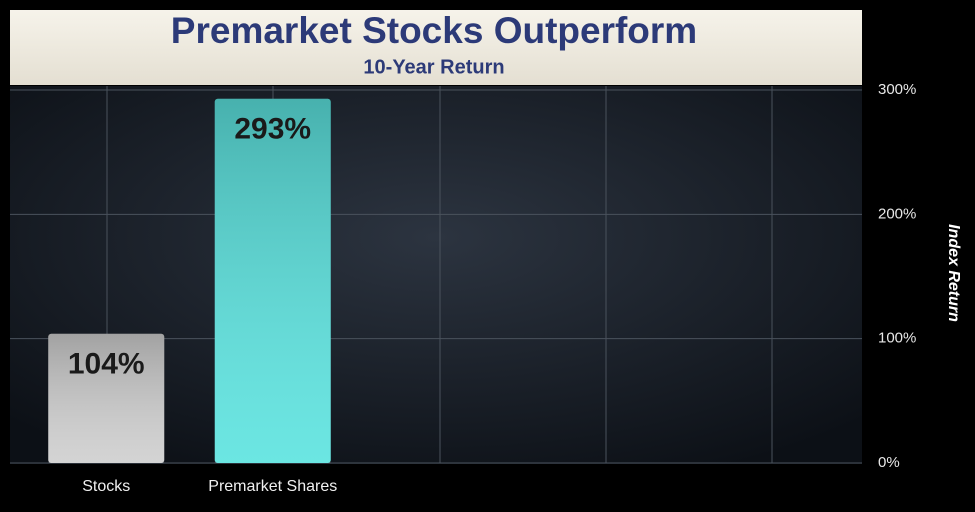 The width and height of the screenshot is (975, 512). What do you see at coordinates (953, 273) in the screenshot?
I see `y-axis-label: Index Return` at bounding box center [953, 273].